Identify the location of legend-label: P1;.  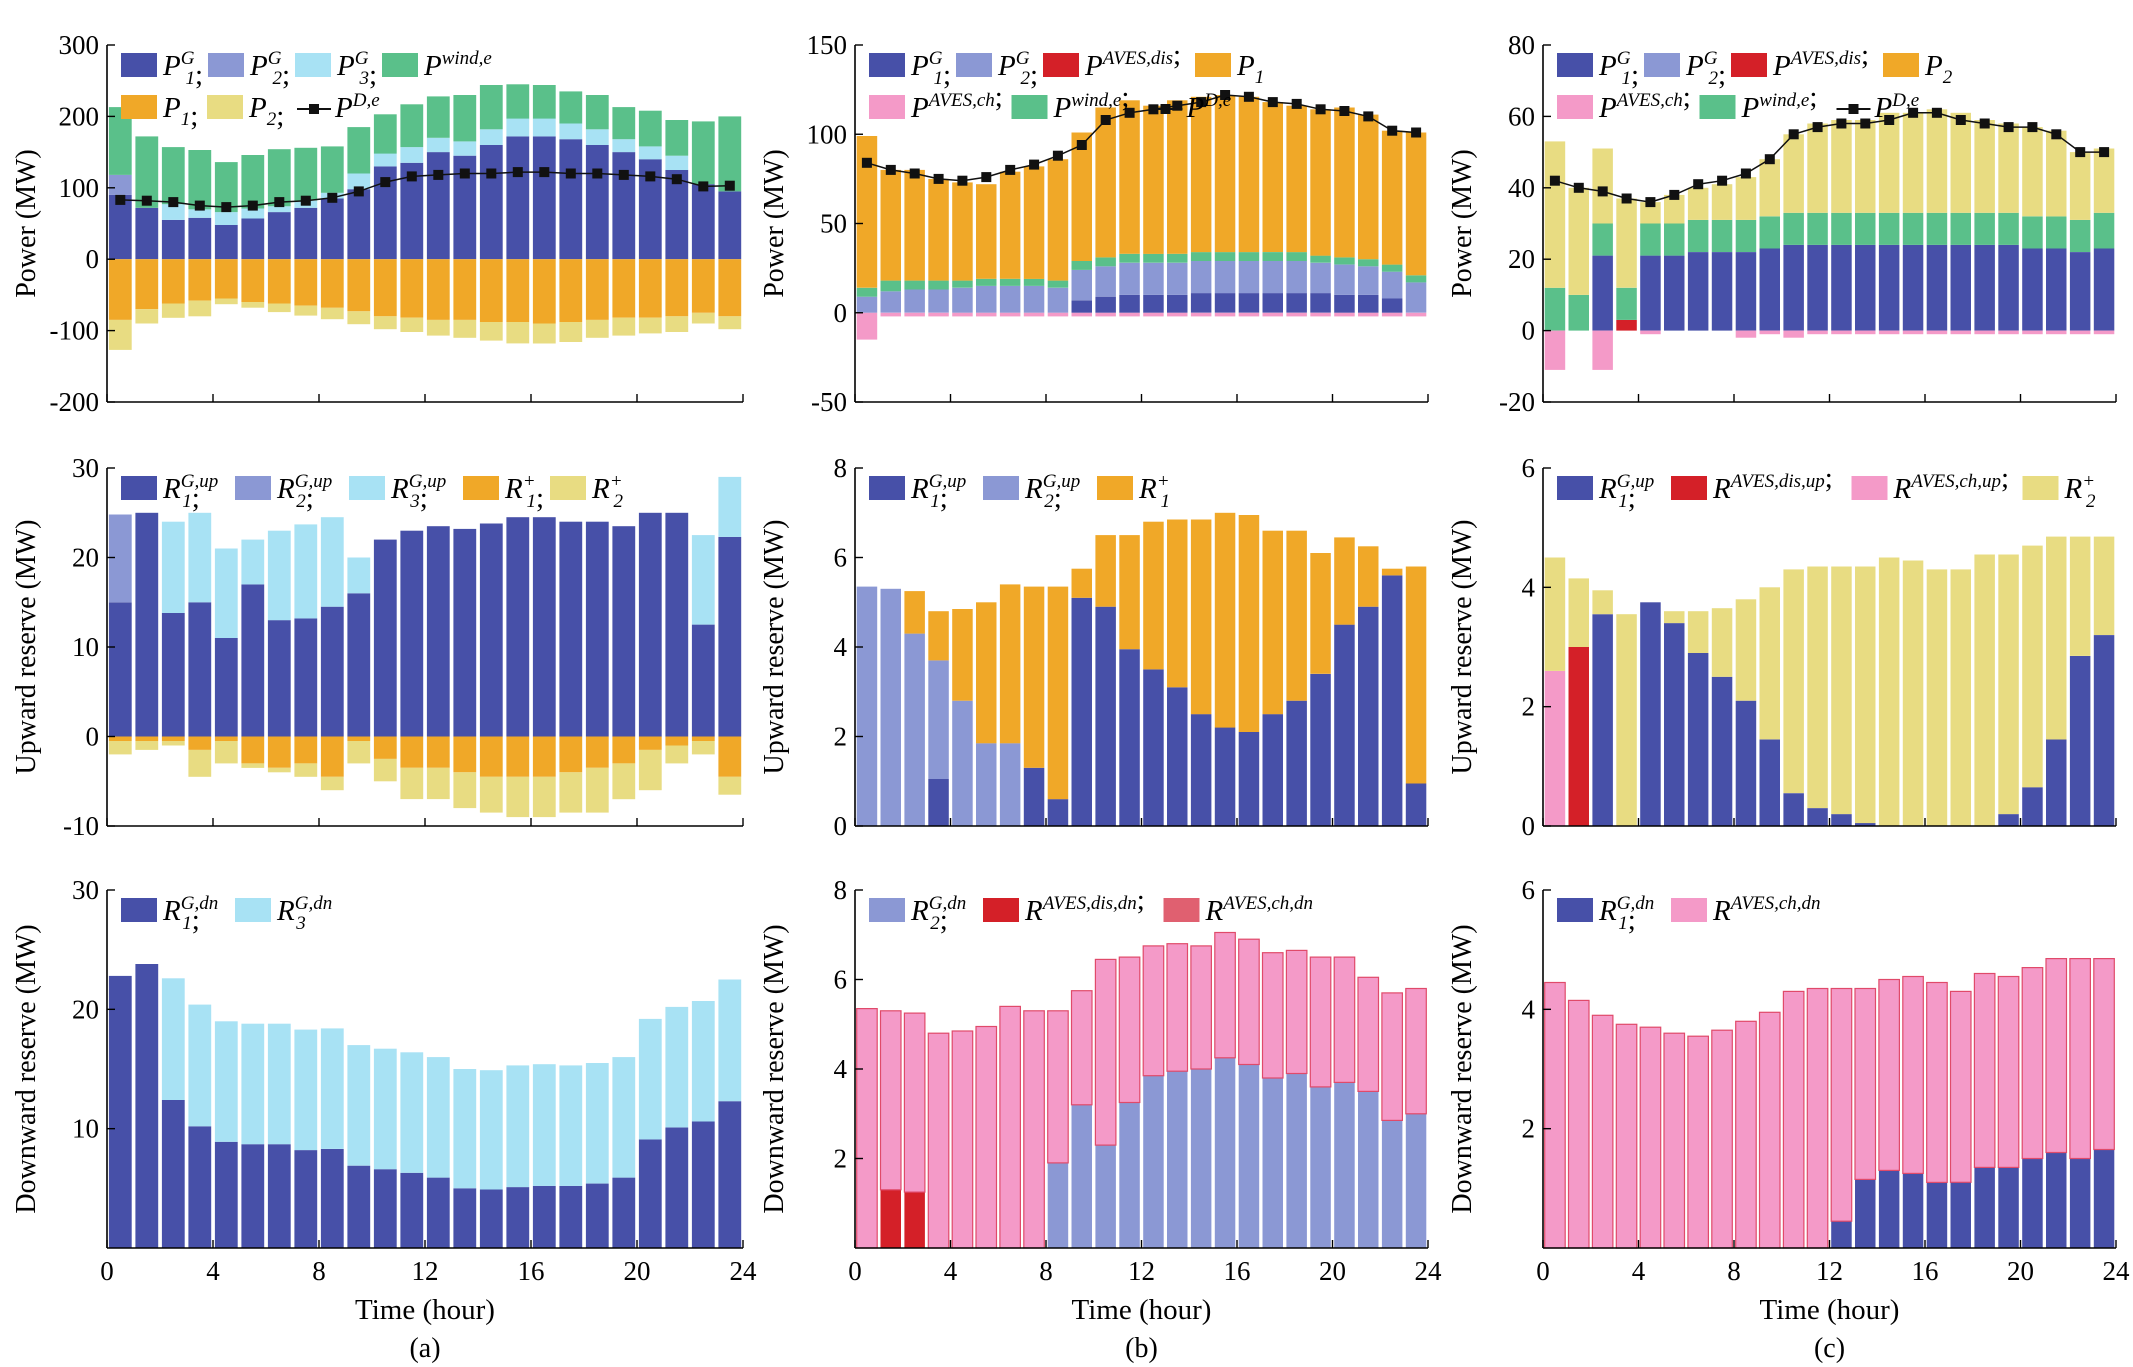
(180, 112).